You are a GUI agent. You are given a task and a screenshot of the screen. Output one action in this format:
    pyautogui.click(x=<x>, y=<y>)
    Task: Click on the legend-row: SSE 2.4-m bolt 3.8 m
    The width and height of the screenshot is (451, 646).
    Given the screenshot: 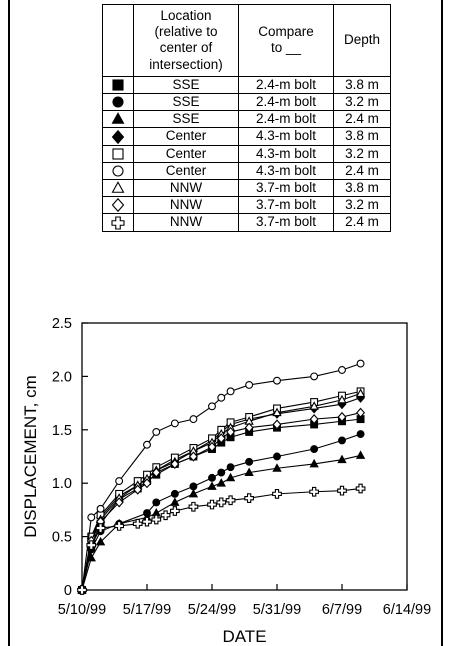 What is the action you would take?
    pyautogui.click(x=246, y=85)
    